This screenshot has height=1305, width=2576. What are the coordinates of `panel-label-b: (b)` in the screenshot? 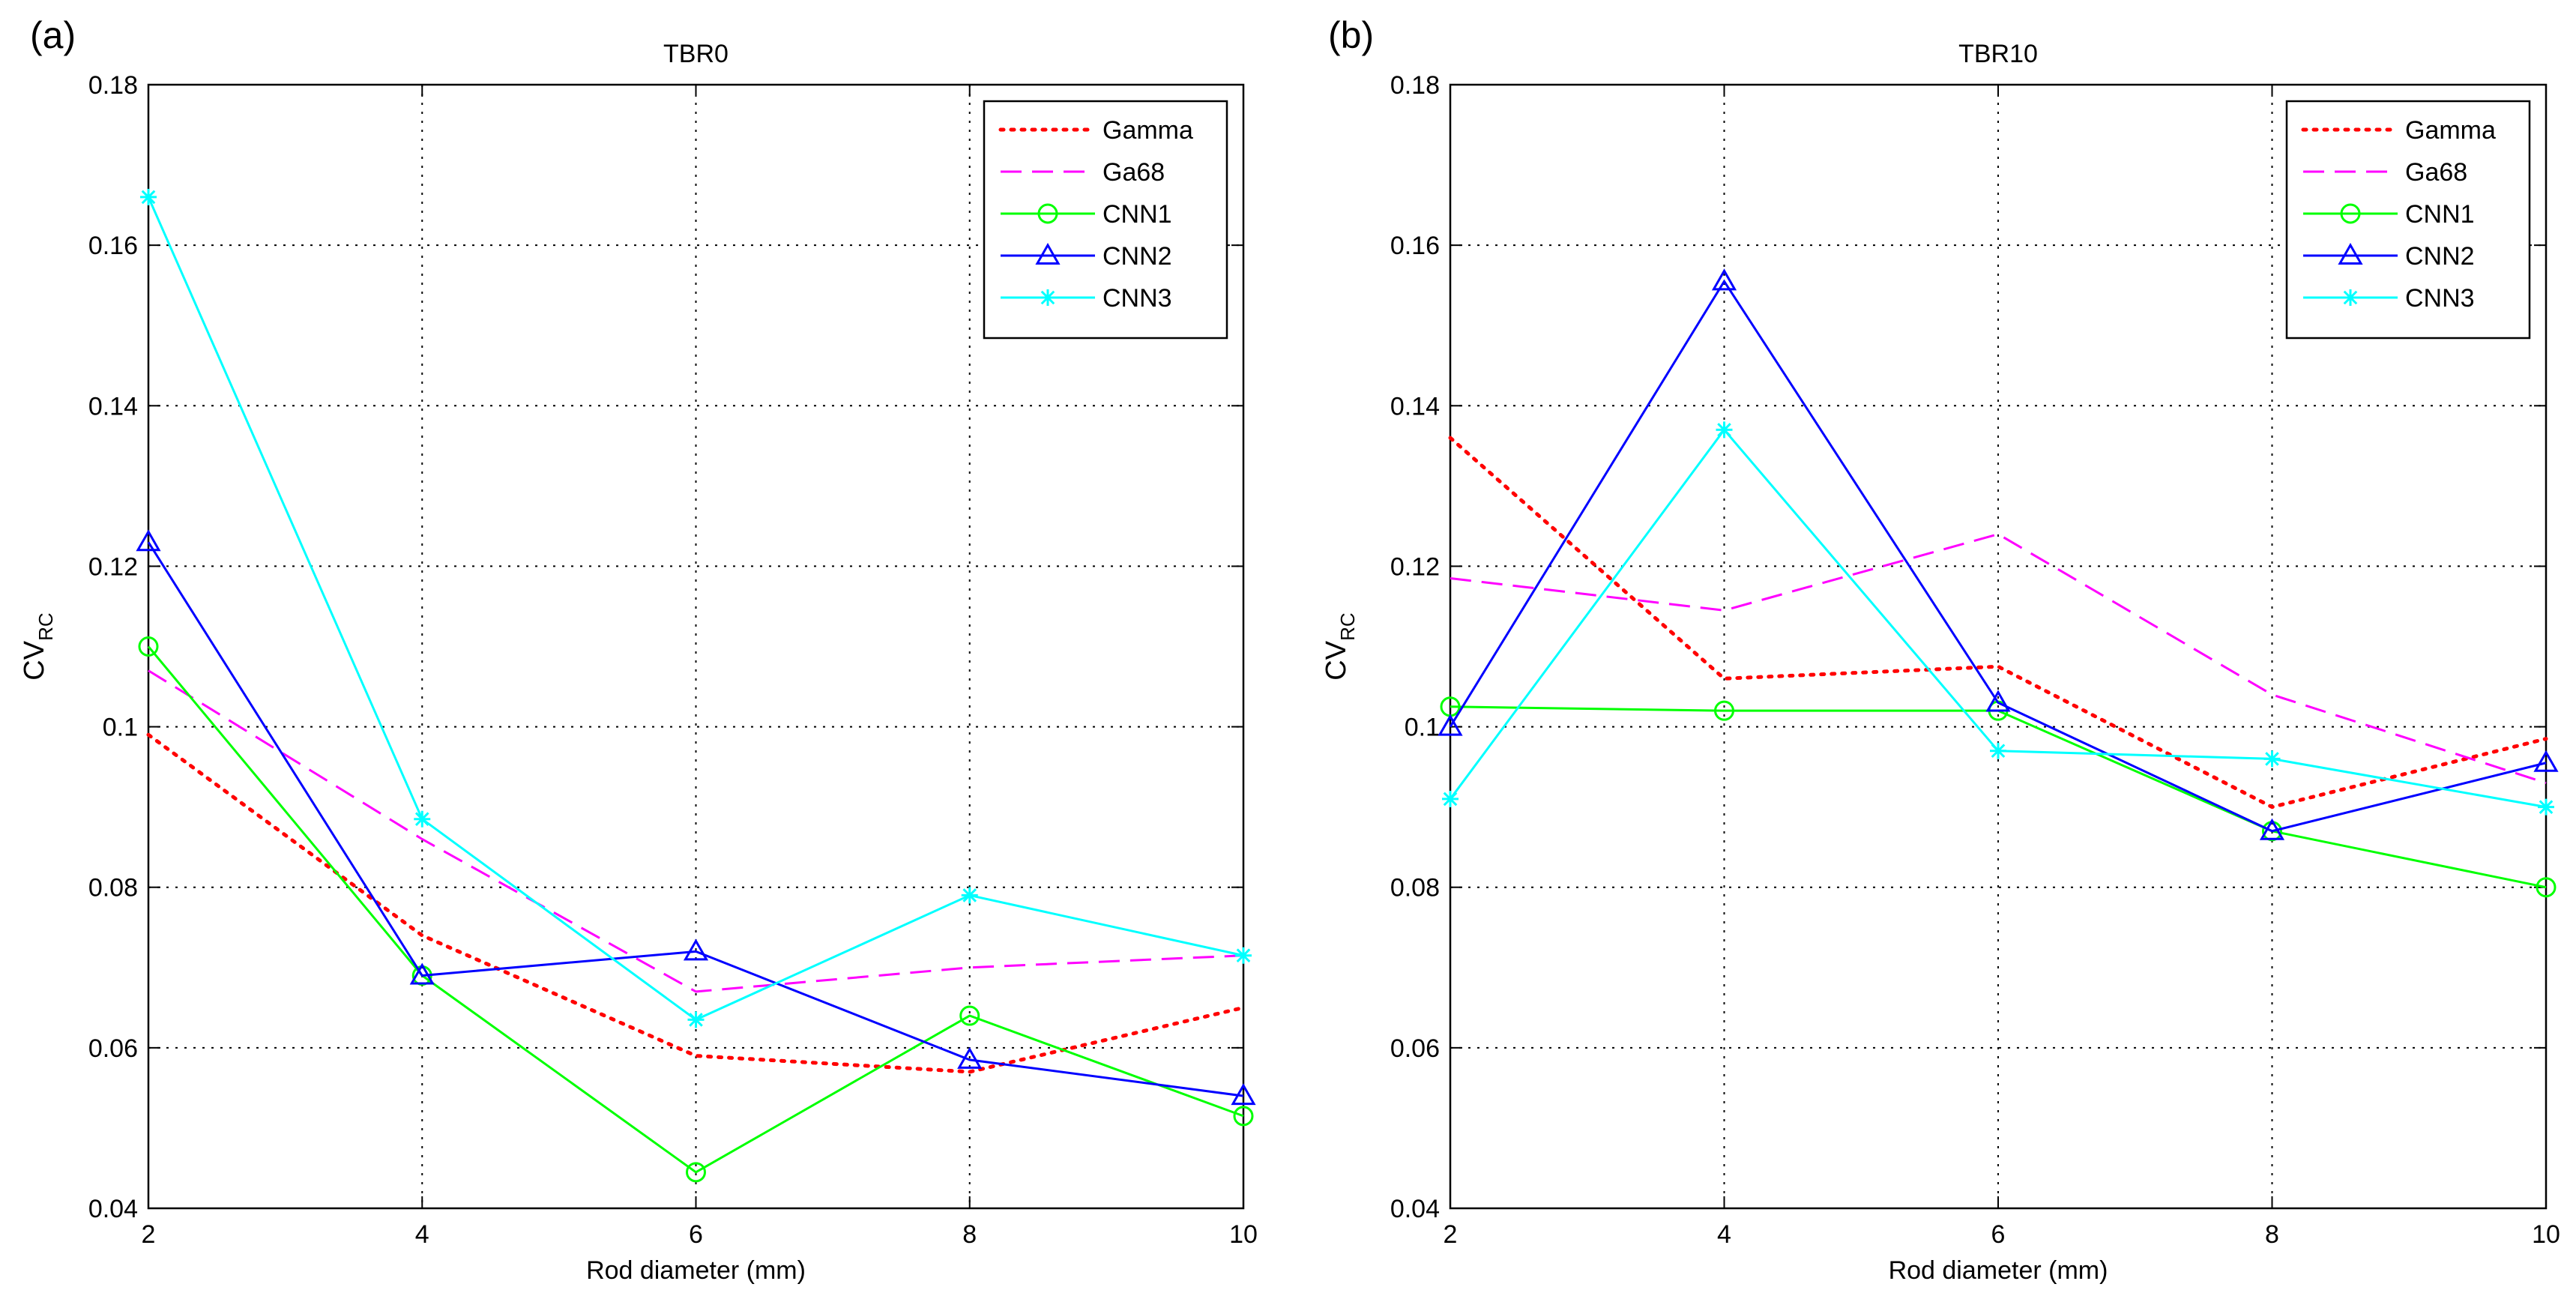 It's located at (1351, 35).